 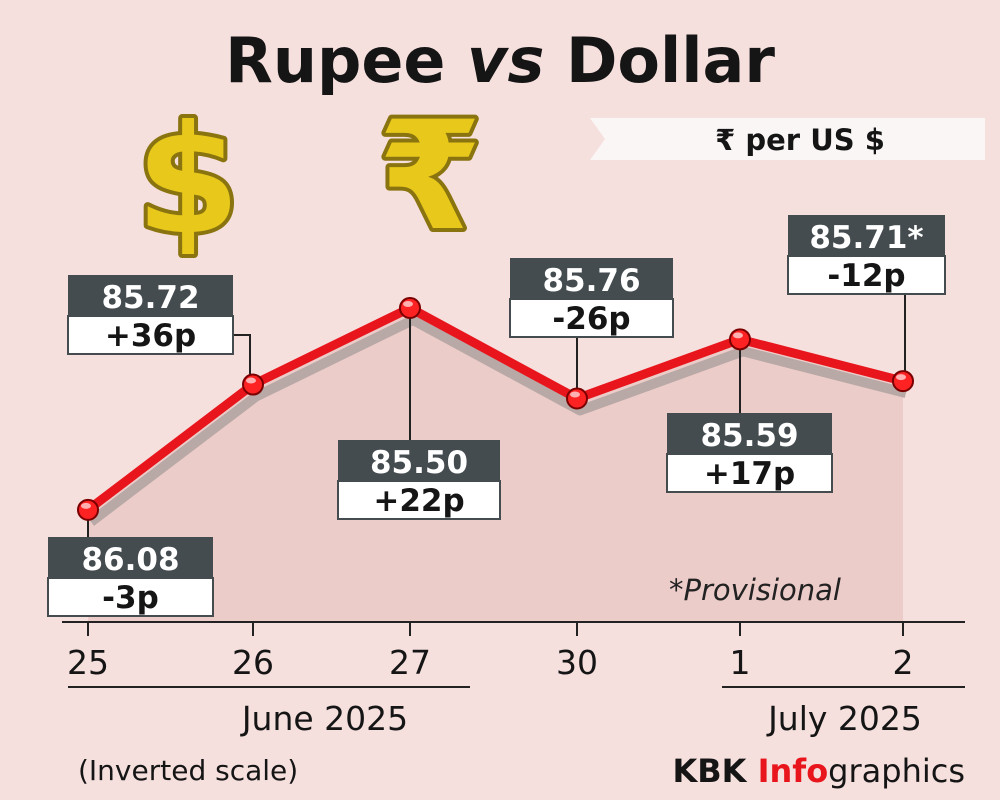 I want to click on x-tick-label: 1, so click(x=740, y=662).